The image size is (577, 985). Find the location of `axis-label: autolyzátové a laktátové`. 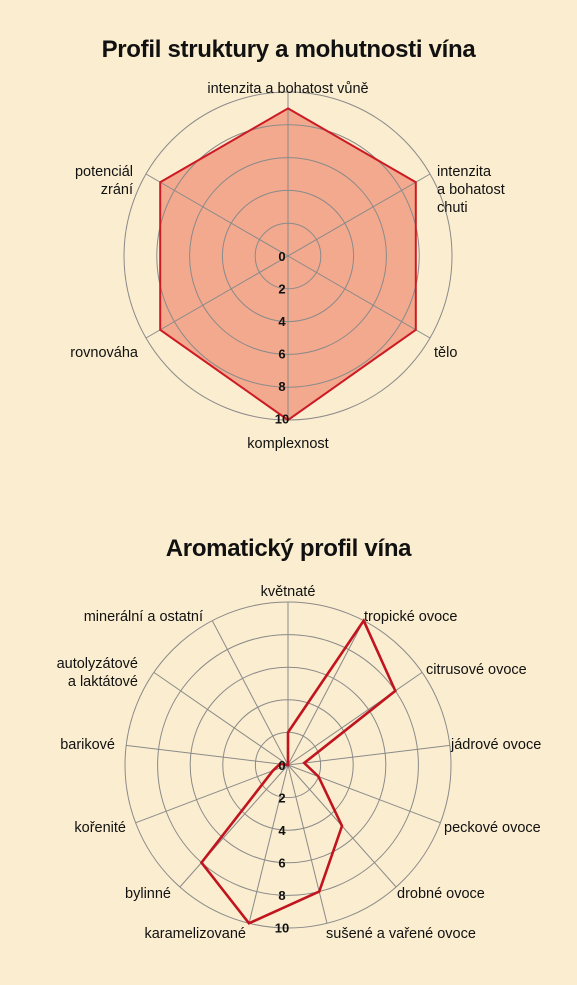

axis-label: autolyzátové a laktátové is located at coordinates (97, 673).